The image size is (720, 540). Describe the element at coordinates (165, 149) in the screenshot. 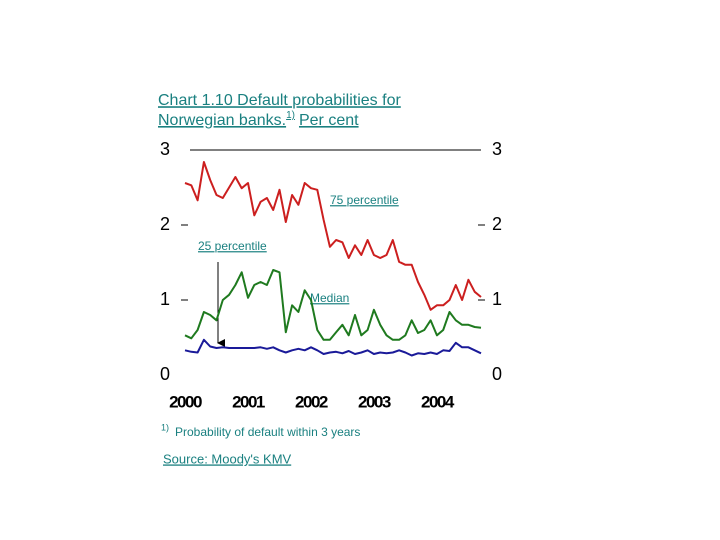

I see `y-tick-label: 3` at that location.